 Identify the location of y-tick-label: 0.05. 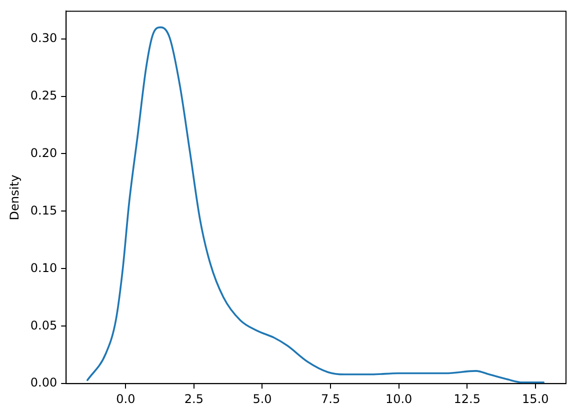
(44, 325).